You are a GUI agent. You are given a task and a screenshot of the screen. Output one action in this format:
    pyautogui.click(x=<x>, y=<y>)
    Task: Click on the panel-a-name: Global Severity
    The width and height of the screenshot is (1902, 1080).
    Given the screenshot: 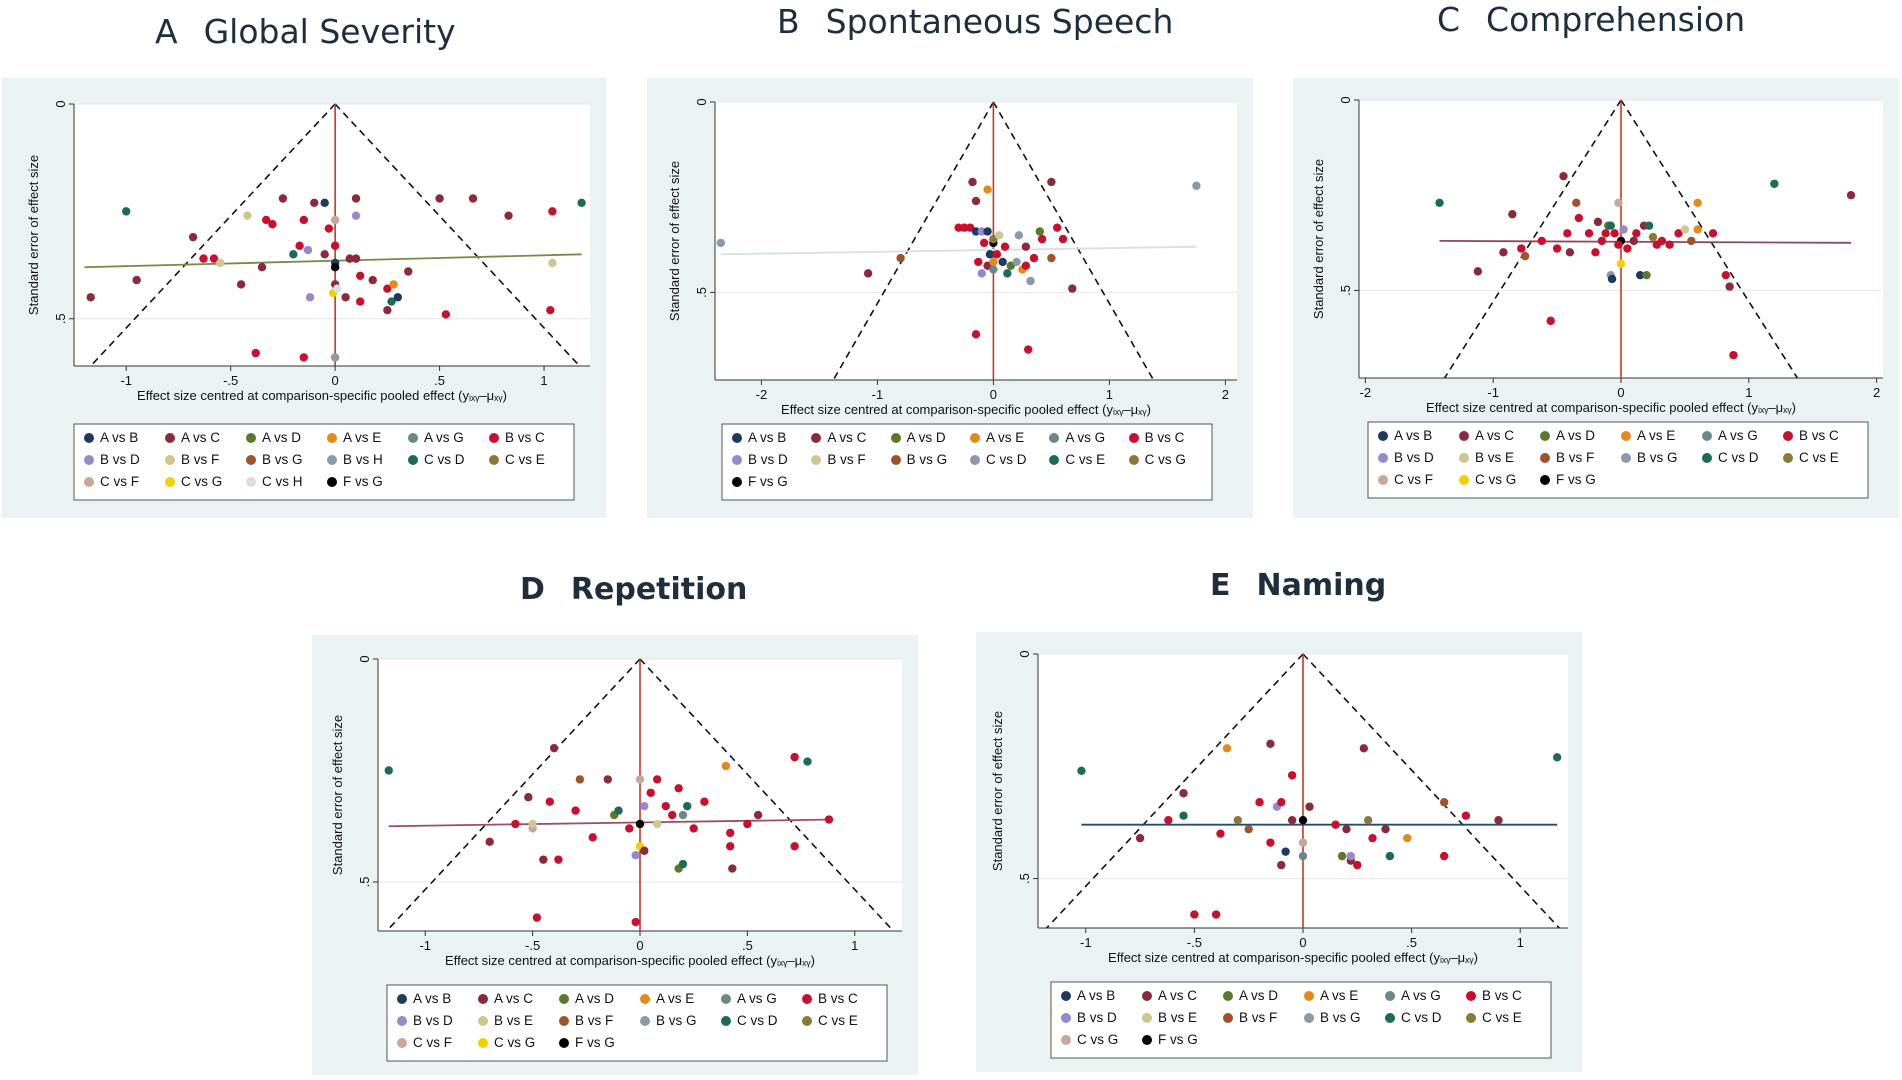 What is the action you would take?
    pyautogui.click(x=329, y=31)
    